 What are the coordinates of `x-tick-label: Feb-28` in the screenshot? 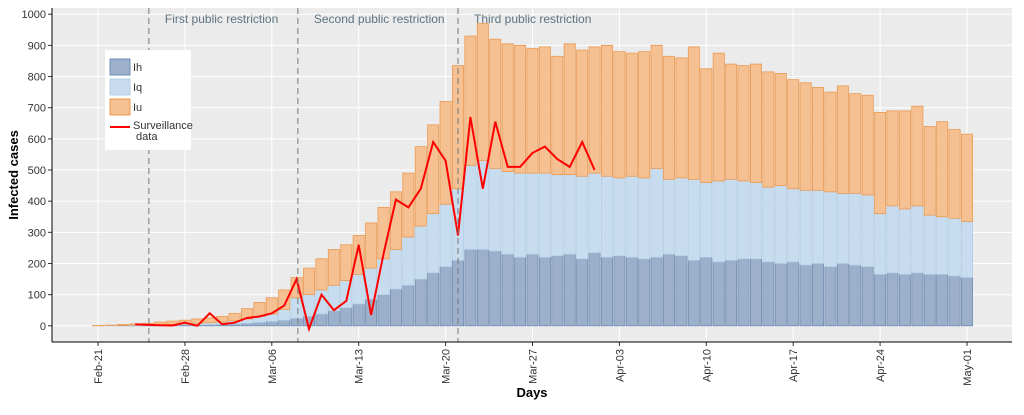 It's located at (186, 366).